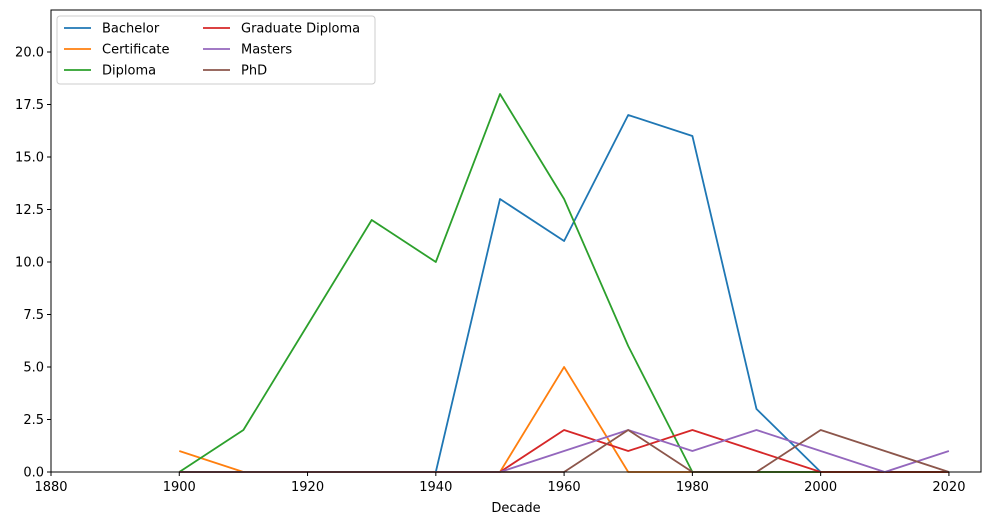  I want to click on y-axis-ticks: 0.0 2.5 5.0 7.5 10.0 12.5 15.0 17.5 20.0, so click(33, 263).